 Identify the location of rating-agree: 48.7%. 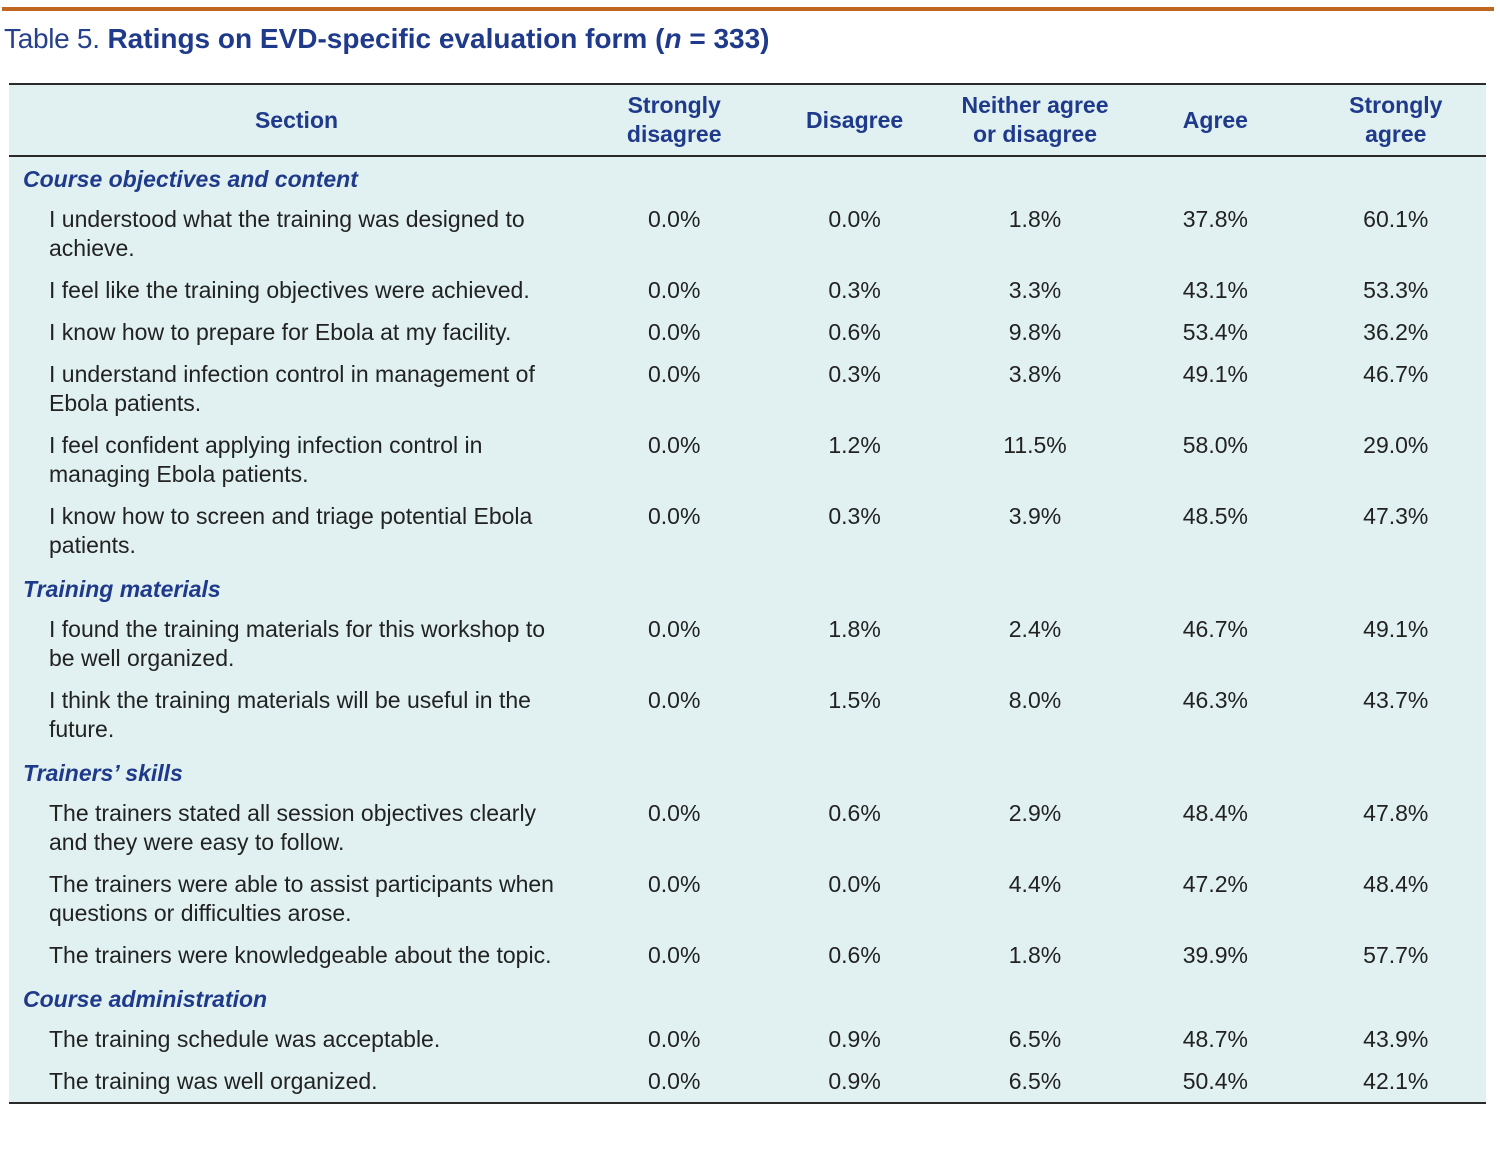
(1215, 1039).